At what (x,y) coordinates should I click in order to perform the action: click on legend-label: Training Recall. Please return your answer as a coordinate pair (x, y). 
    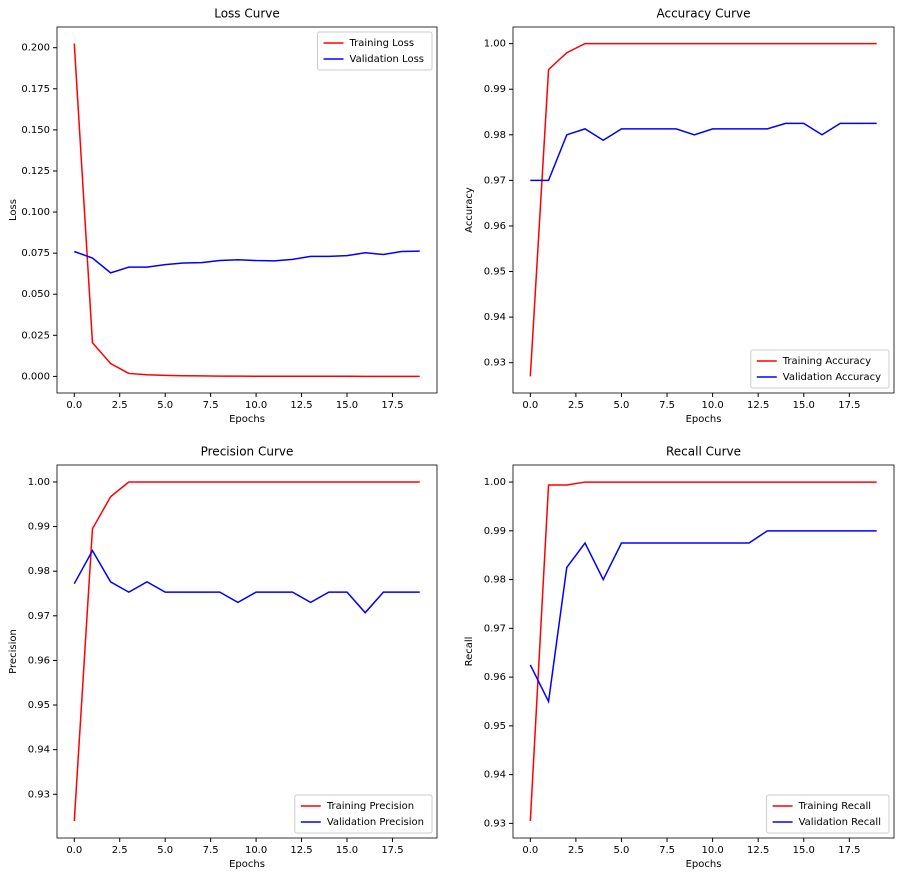
    Looking at the image, I should click on (834, 806).